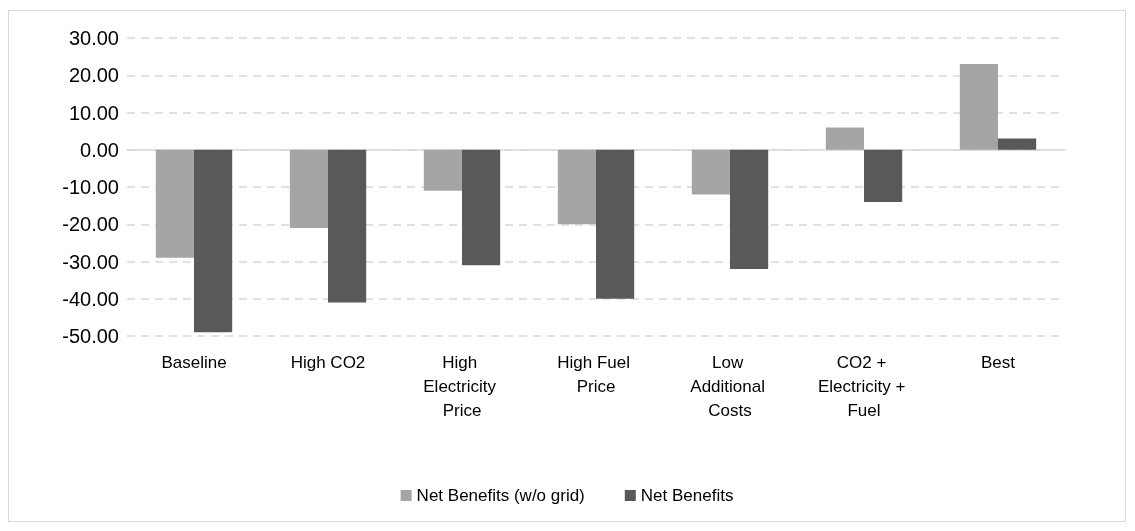  What do you see at coordinates (90, 336) in the screenshot?
I see `y-tick-label: -50.00` at bounding box center [90, 336].